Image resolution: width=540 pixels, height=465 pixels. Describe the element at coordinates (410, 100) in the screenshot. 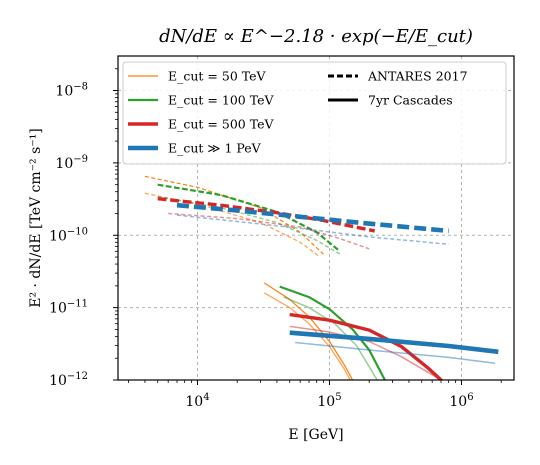

I see `legend-label-5: 7yr Cascades` at that location.